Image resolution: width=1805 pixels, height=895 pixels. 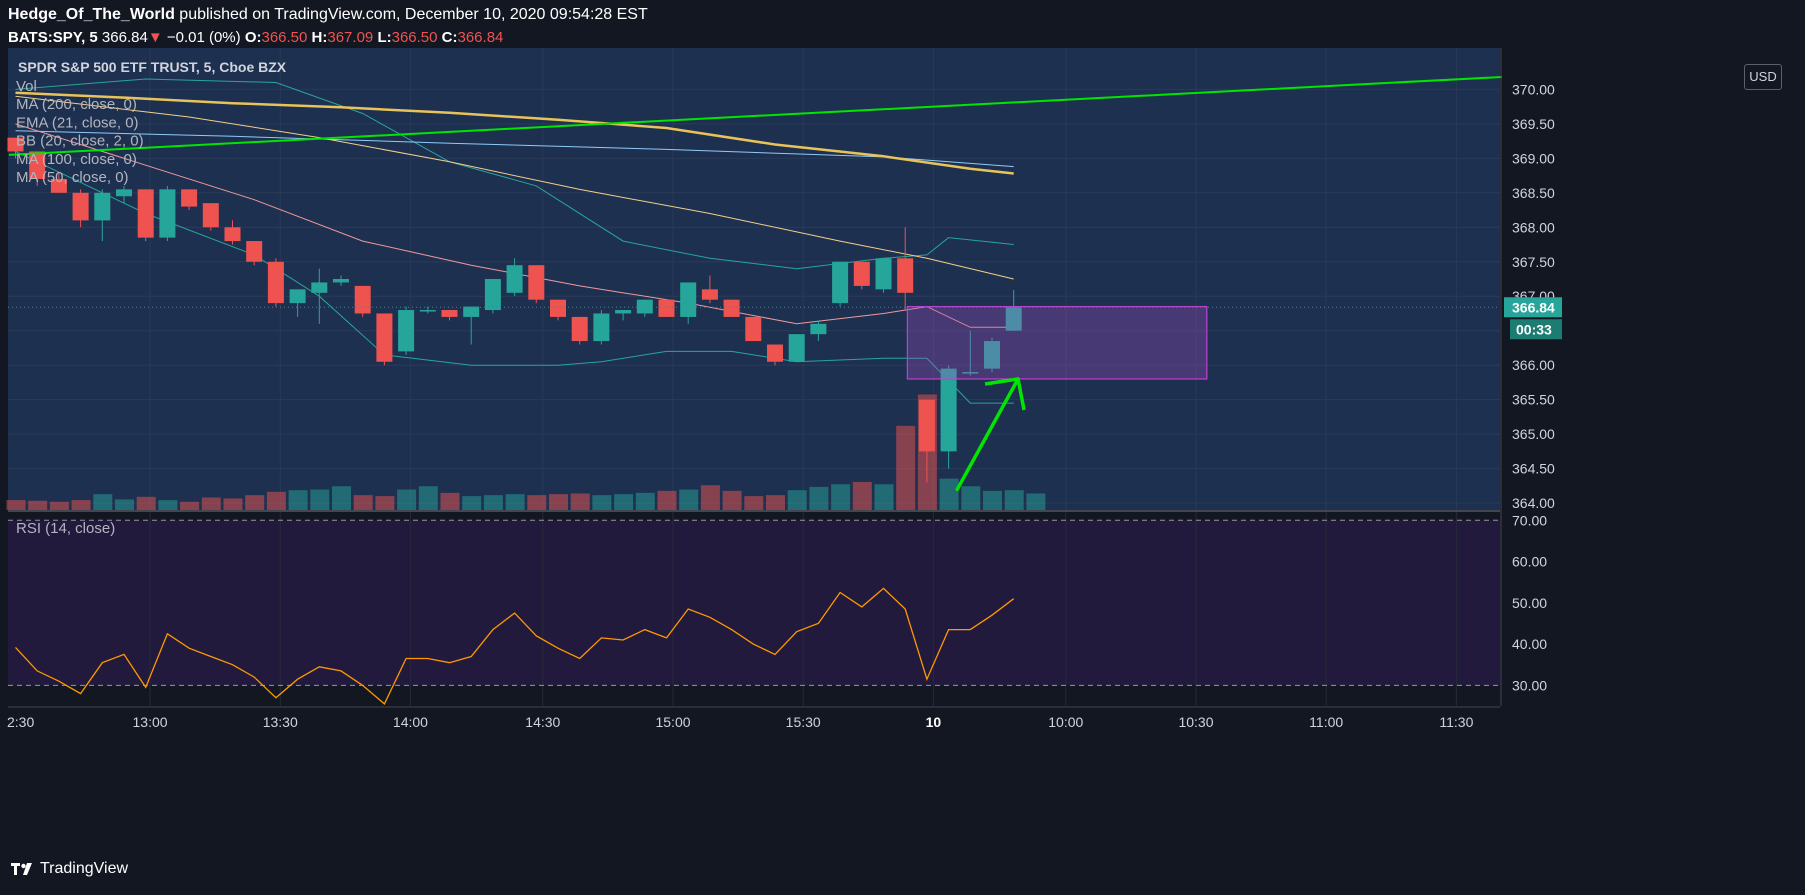 What do you see at coordinates (542, 722) in the screenshot?
I see `x-tick-label: 14:30` at bounding box center [542, 722].